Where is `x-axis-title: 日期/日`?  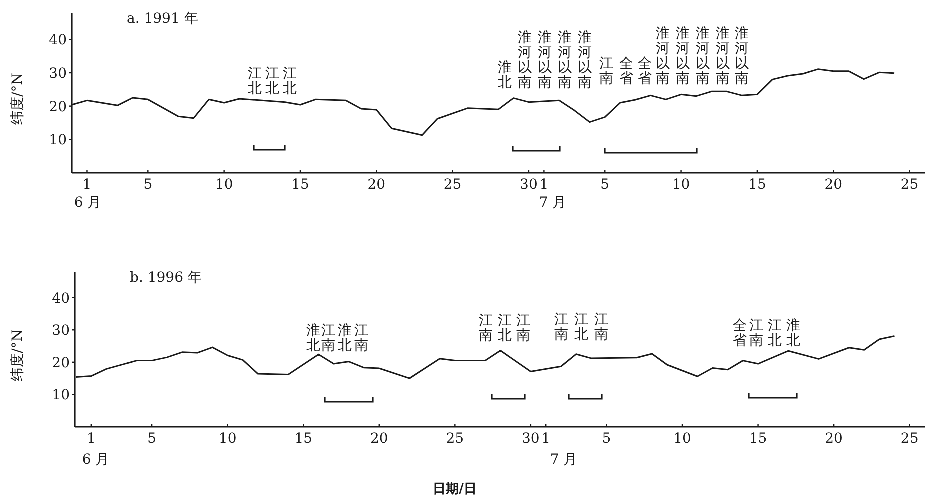 x-axis-title: 日期/日 is located at coordinates (455, 489).